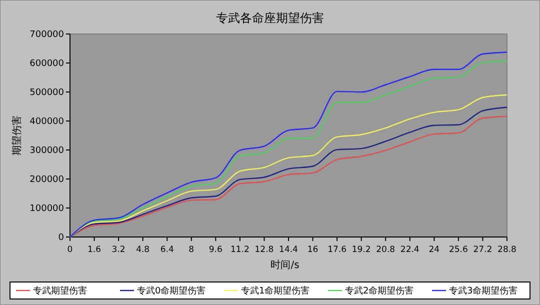  What do you see at coordinates (434, 250) in the screenshot?
I see `x-tick-label: 24` at bounding box center [434, 250].